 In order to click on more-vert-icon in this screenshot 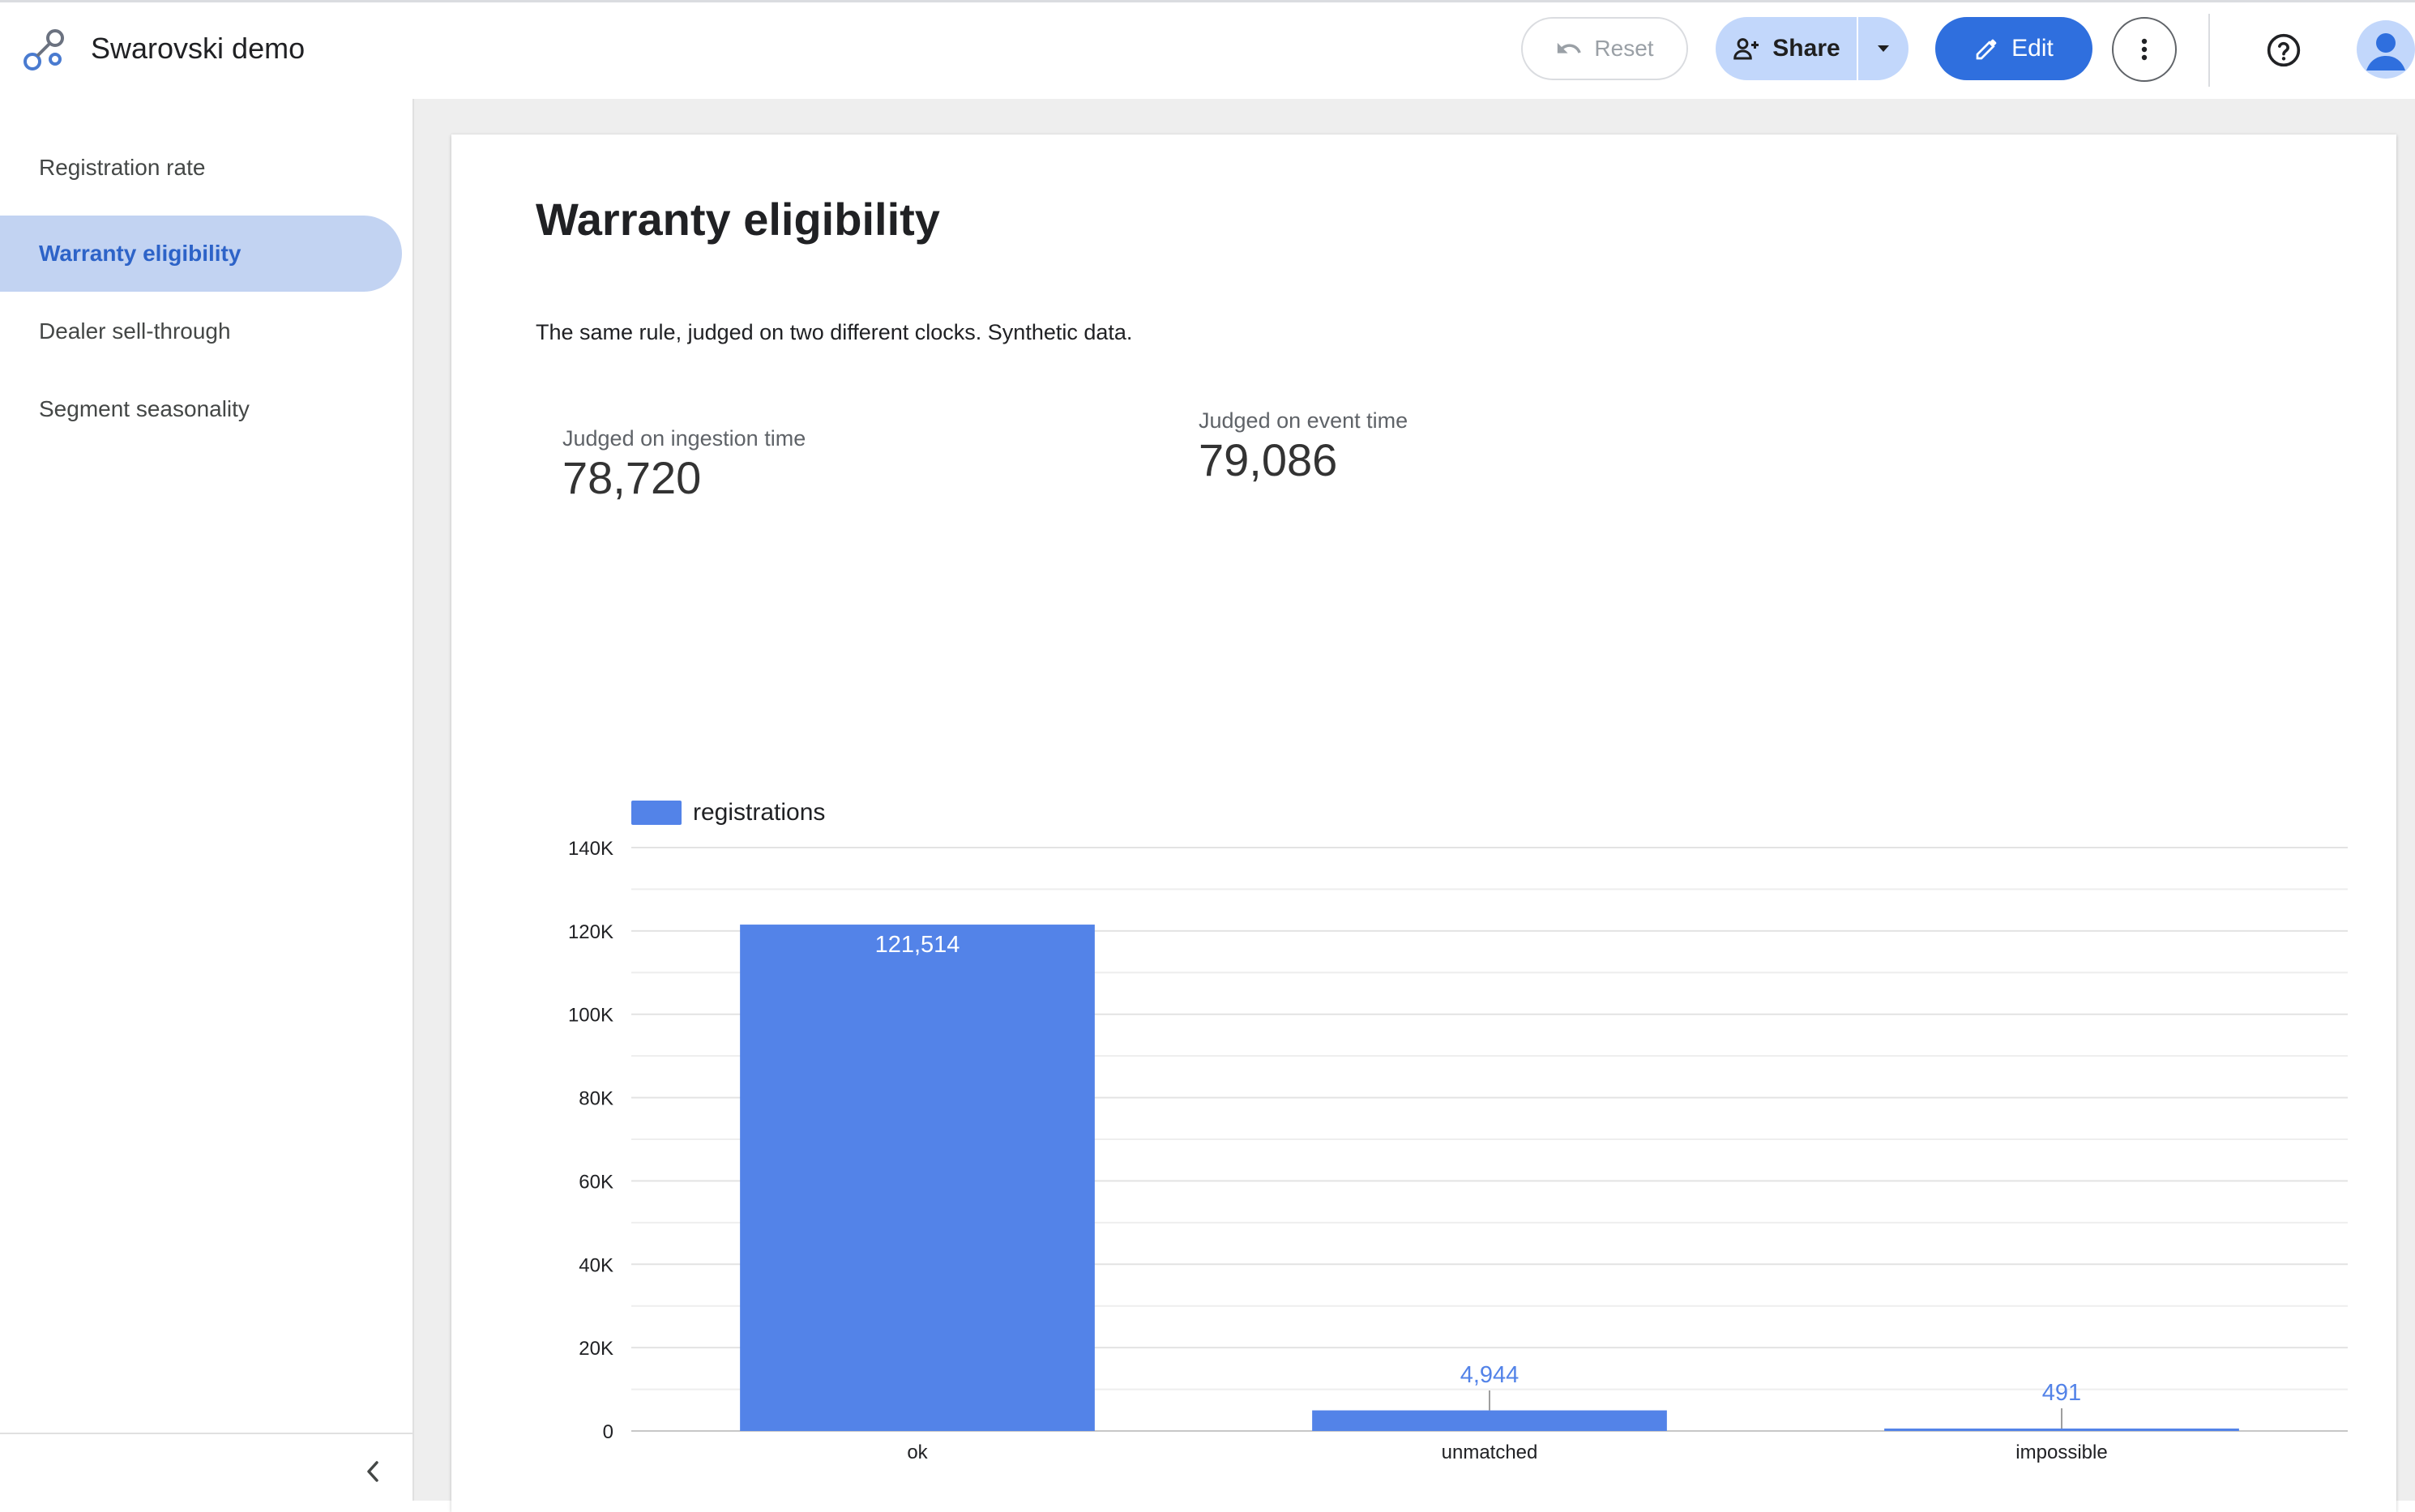, I will do `click(2144, 49)`.